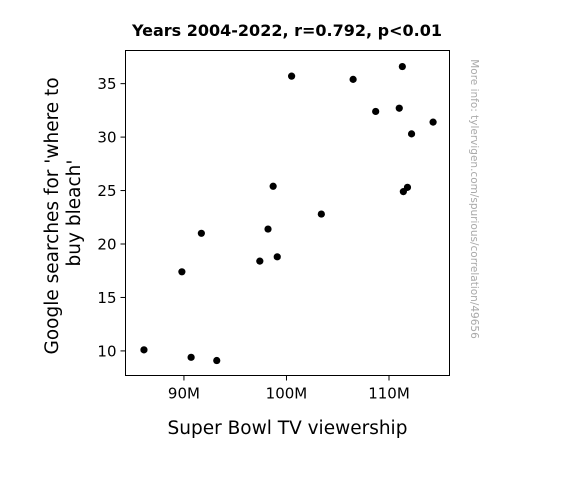  What do you see at coordinates (389, 394) in the screenshot?
I see `x-tick-label: 110M` at bounding box center [389, 394].